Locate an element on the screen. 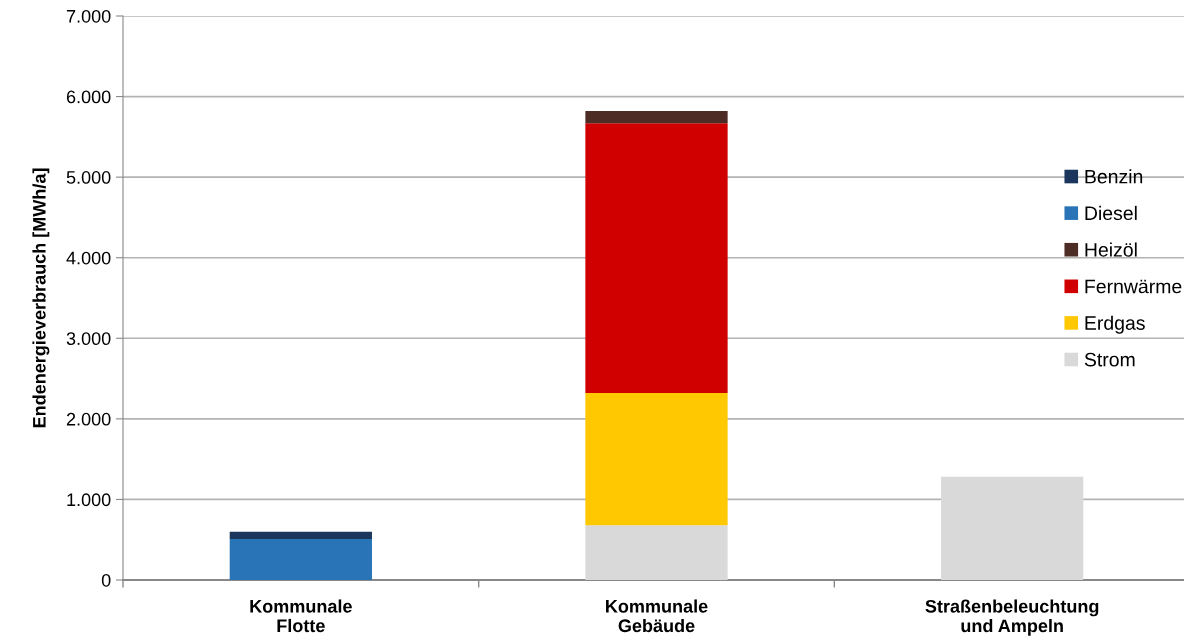  y-tick-label: 2.000 is located at coordinates (88, 419).